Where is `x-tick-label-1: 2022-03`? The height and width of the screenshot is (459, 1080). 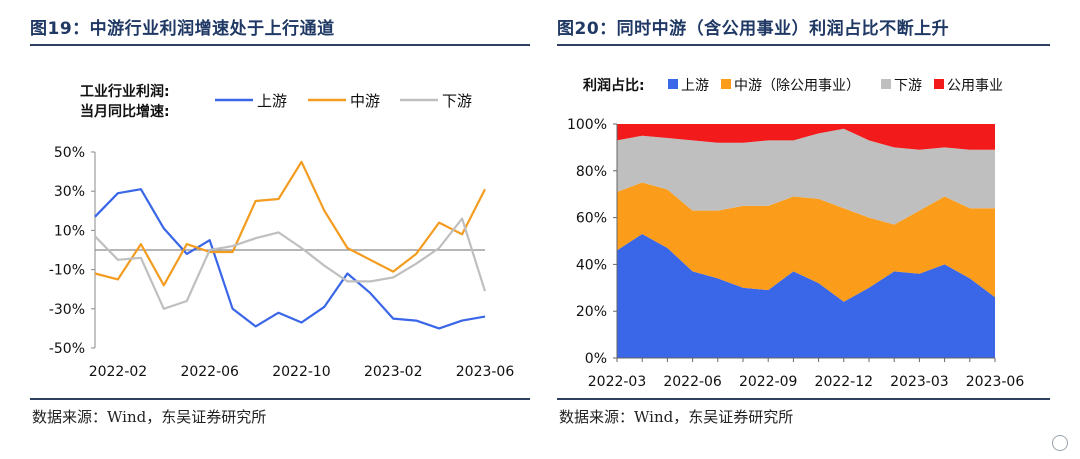
x-tick-label-1: 2022-03 is located at coordinates (617, 382).